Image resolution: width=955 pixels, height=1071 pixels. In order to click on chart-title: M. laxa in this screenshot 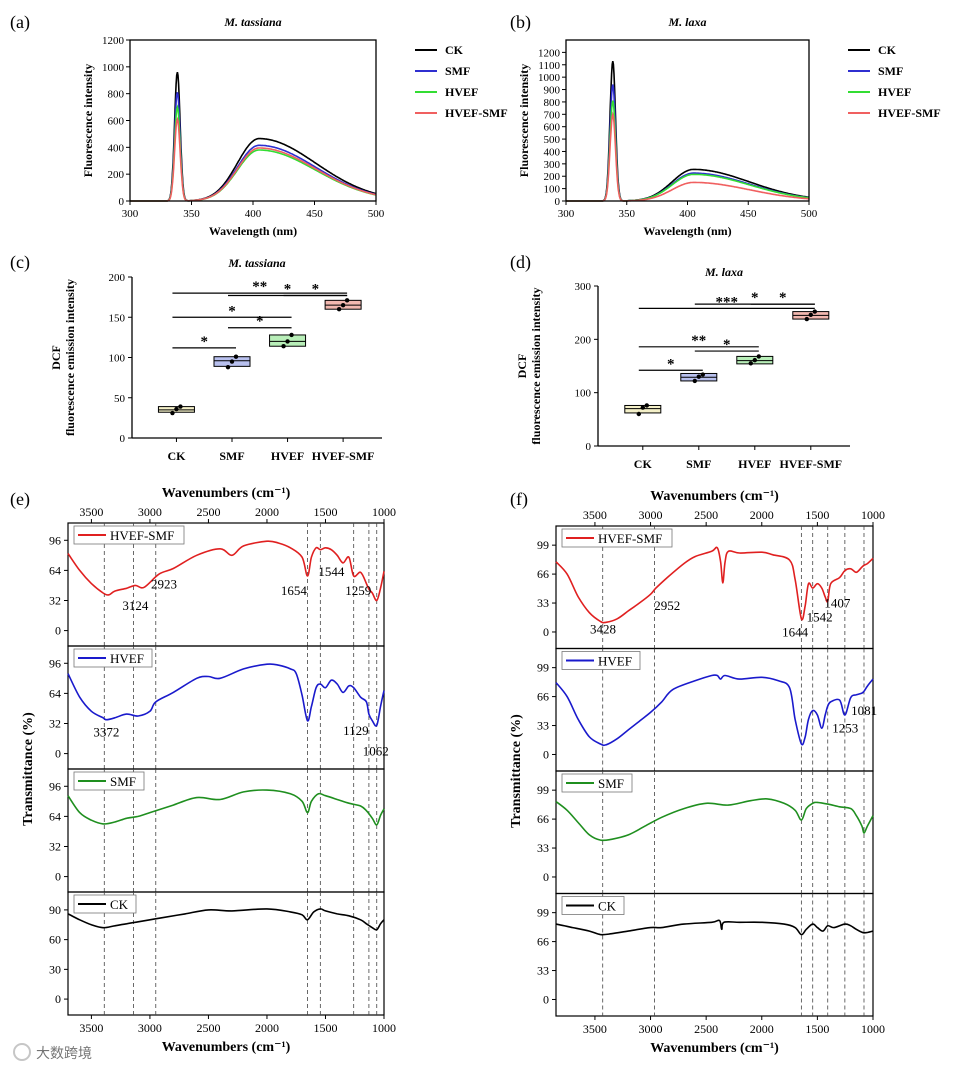, I will do `click(723, 272)`.